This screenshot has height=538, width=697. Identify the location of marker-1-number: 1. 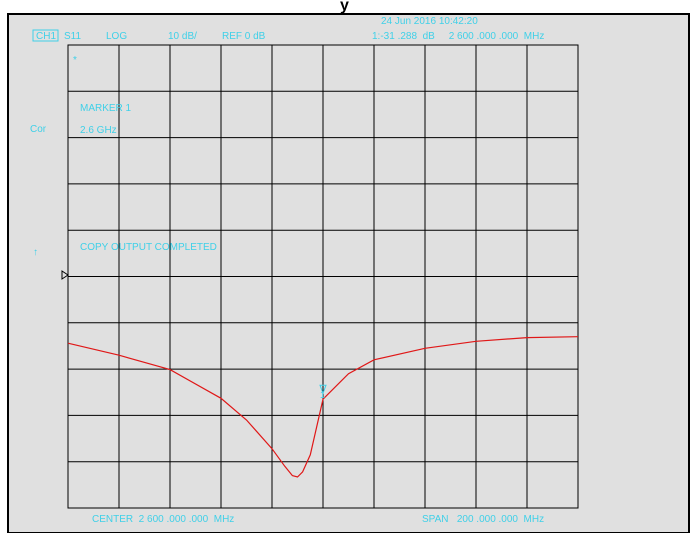
(322, 395).